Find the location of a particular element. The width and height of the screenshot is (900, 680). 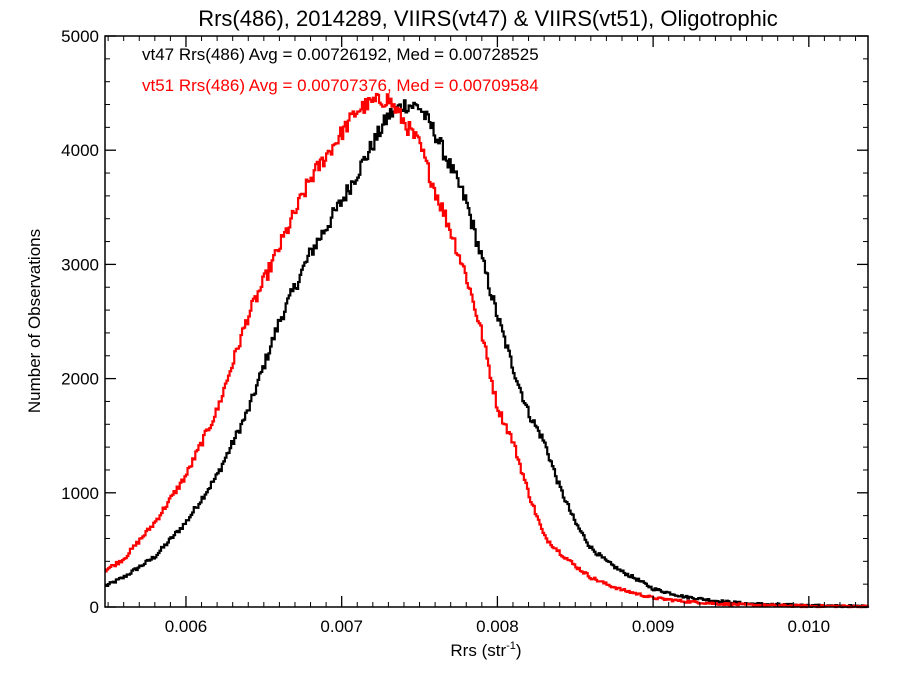

y-tick-label: 3000 is located at coordinates (80, 264).